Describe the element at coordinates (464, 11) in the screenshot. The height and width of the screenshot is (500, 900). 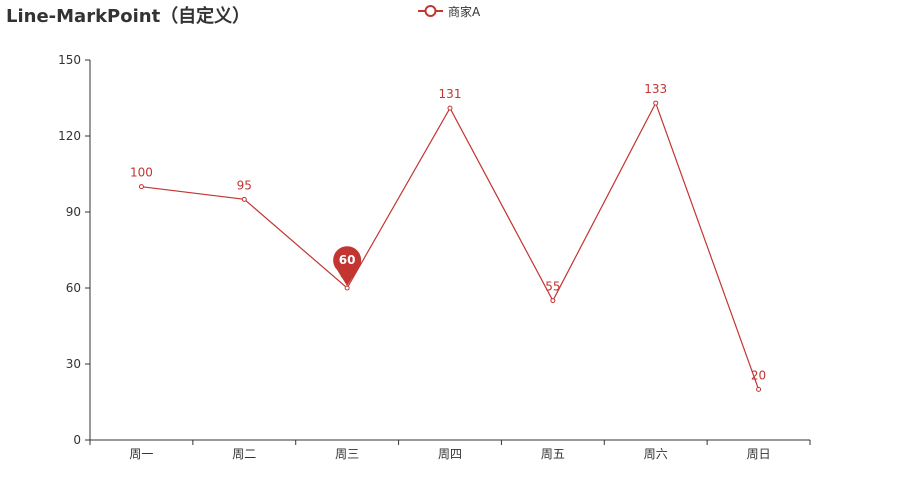
I see `legend-label: 商家A` at that location.